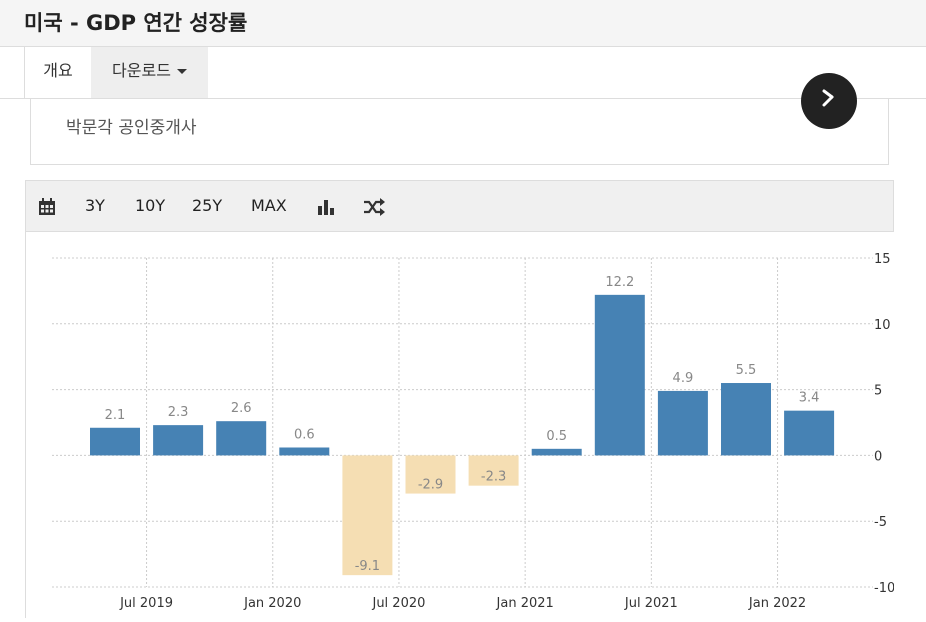  I want to click on data-label: -2.3, so click(493, 477).